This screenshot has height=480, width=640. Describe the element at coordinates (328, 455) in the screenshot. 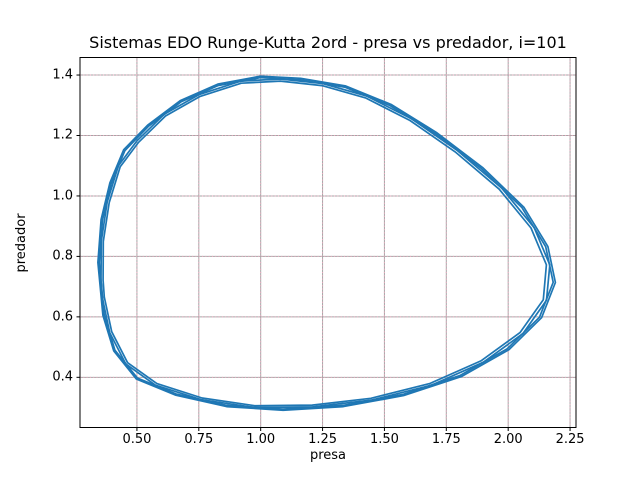

I see `x-axis-label: presa` at that location.